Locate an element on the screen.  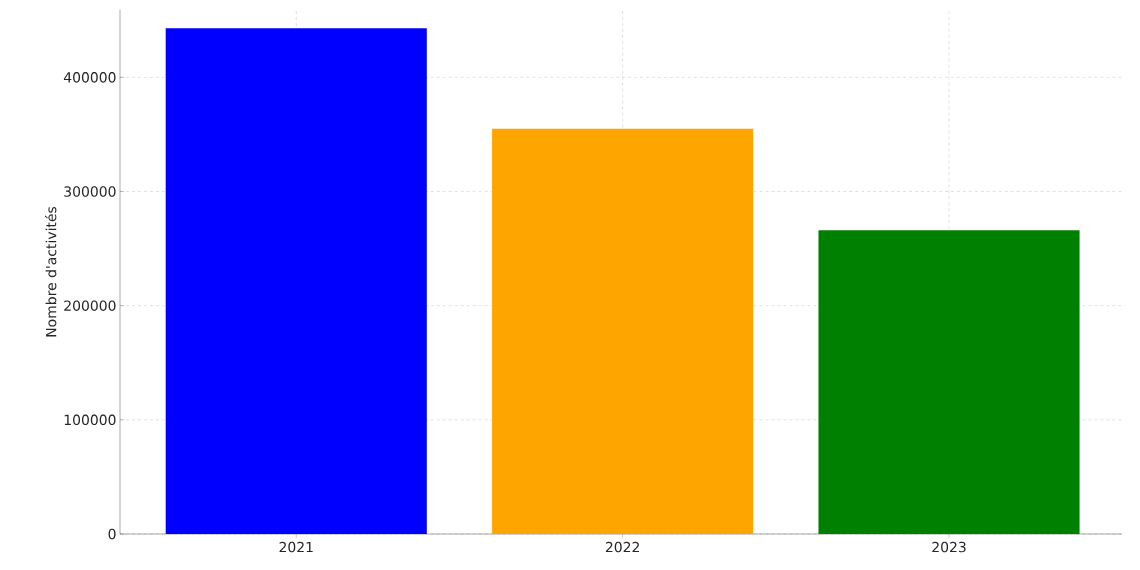
bar is located at coordinates (949, 382).